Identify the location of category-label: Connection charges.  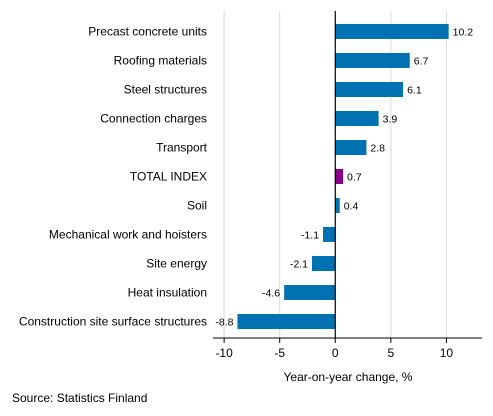
(153, 119).